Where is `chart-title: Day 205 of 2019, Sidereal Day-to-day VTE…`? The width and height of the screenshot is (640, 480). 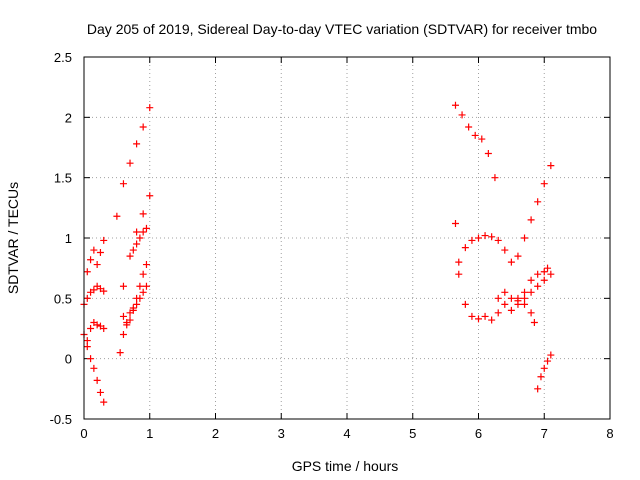 chart-title: Day 205 of 2019, Sidereal Day-to-day VTE… is located at coordinates (342, 29).